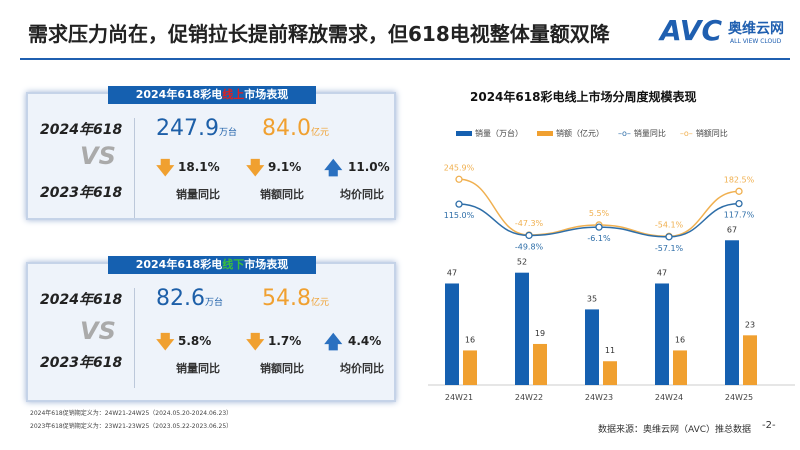 The width and height of the screenshot is (800, 450). Describe the element at coordinates (459, 215) in the screenshot. I see `line-data-label: 115.0%` at that location.